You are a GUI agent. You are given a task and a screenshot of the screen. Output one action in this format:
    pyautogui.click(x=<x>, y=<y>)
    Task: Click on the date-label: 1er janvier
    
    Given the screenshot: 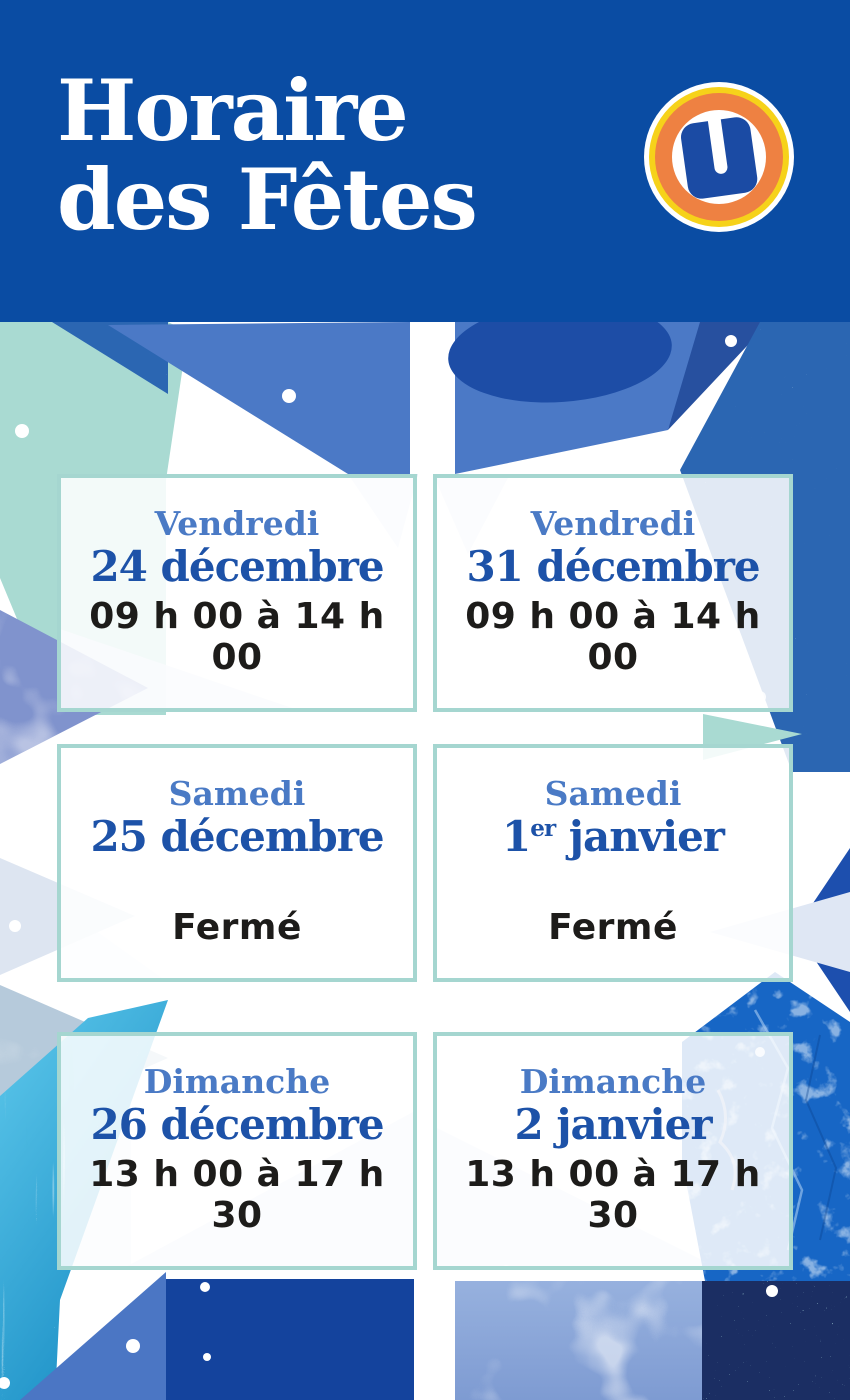 What is the action you would take?
    pyautogui.click(x=613, y=836)
    